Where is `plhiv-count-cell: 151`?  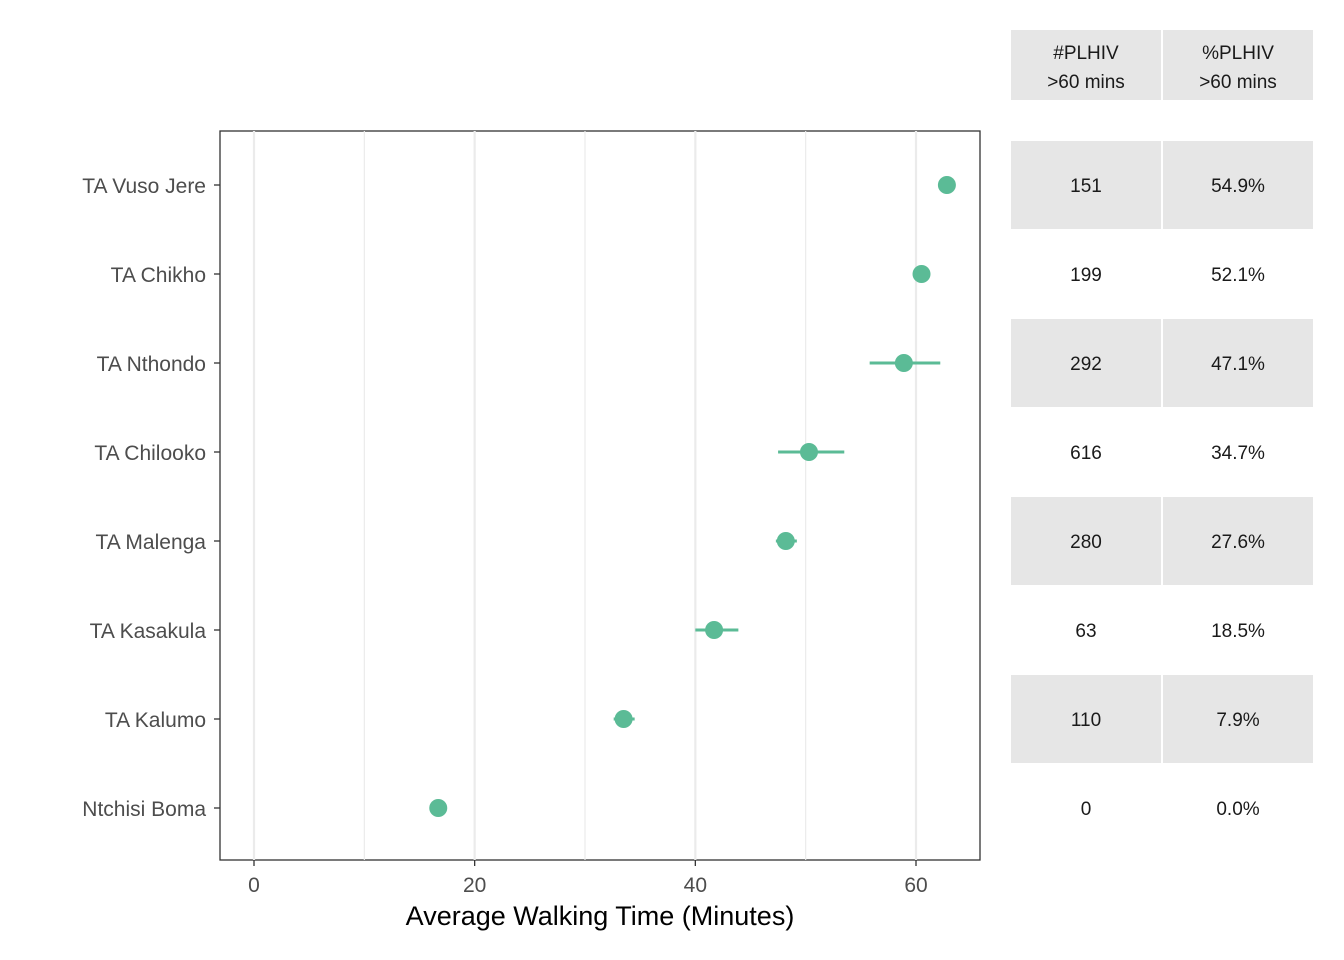
plhiv-count-cell: 151 is located at coordinates (1086, 186).